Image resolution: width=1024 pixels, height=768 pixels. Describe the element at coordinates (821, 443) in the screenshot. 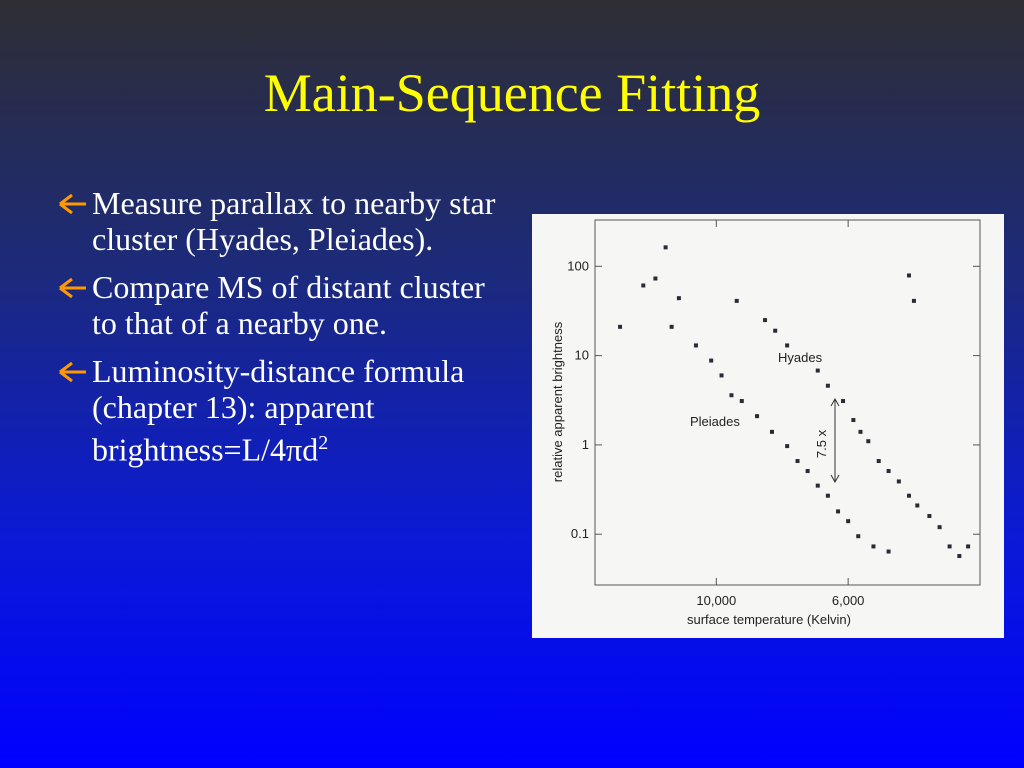

I see `annotation: 7.5 x` at that location.